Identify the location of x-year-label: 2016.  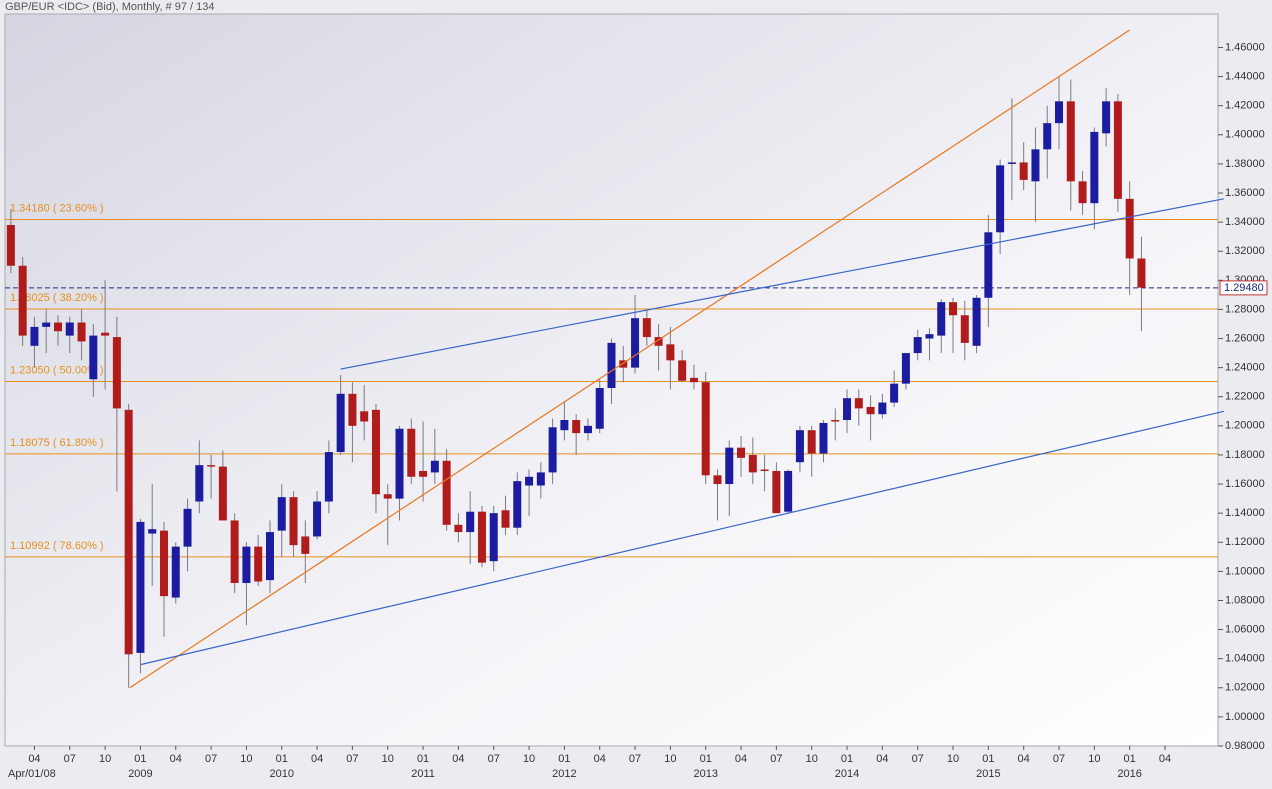
(1129, 774).